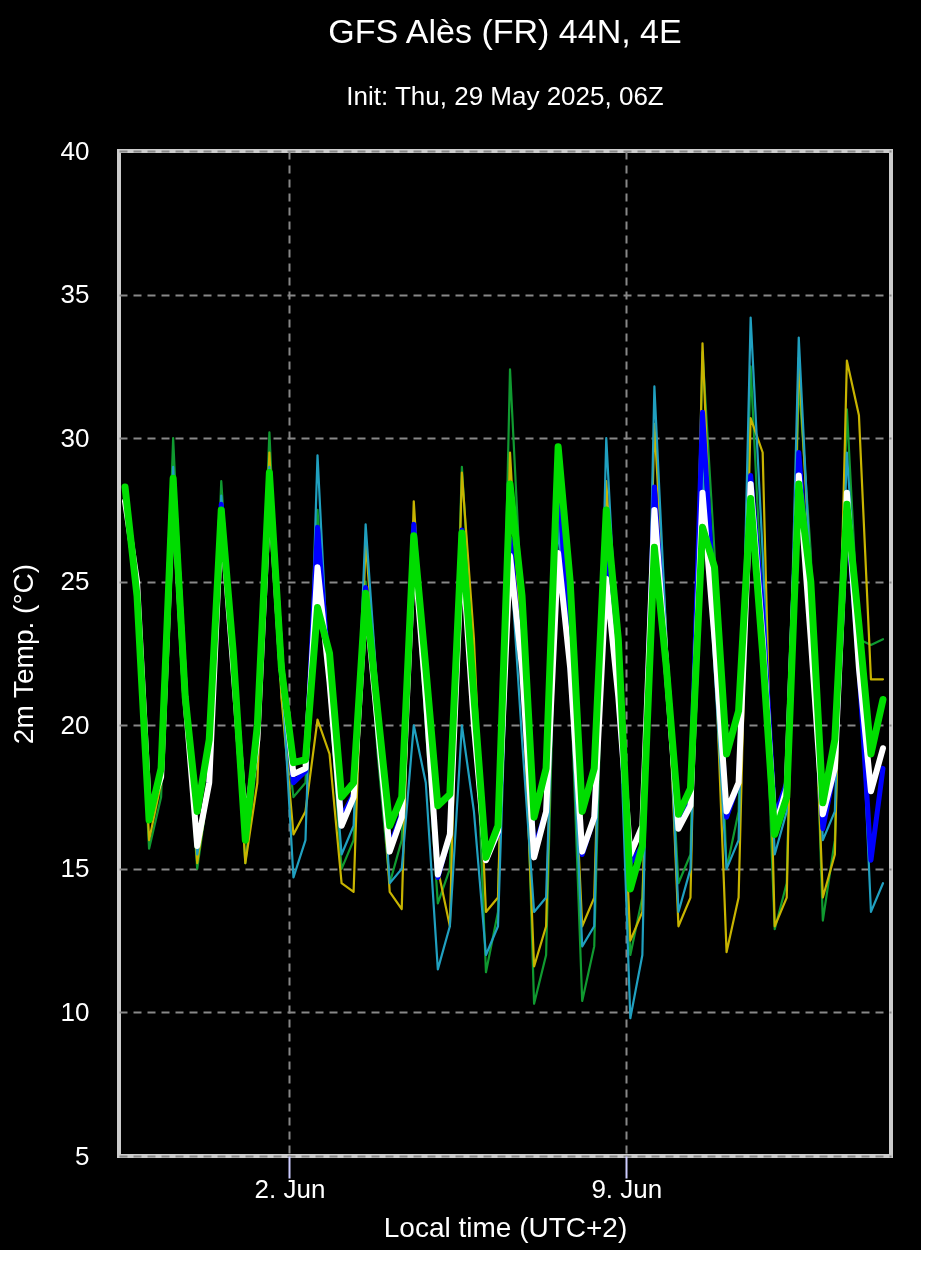 This screenshot has width=941, height=1278. I want to click on chart-title: GFS Alès (FR) 44N, 4E, so click(505, 31).